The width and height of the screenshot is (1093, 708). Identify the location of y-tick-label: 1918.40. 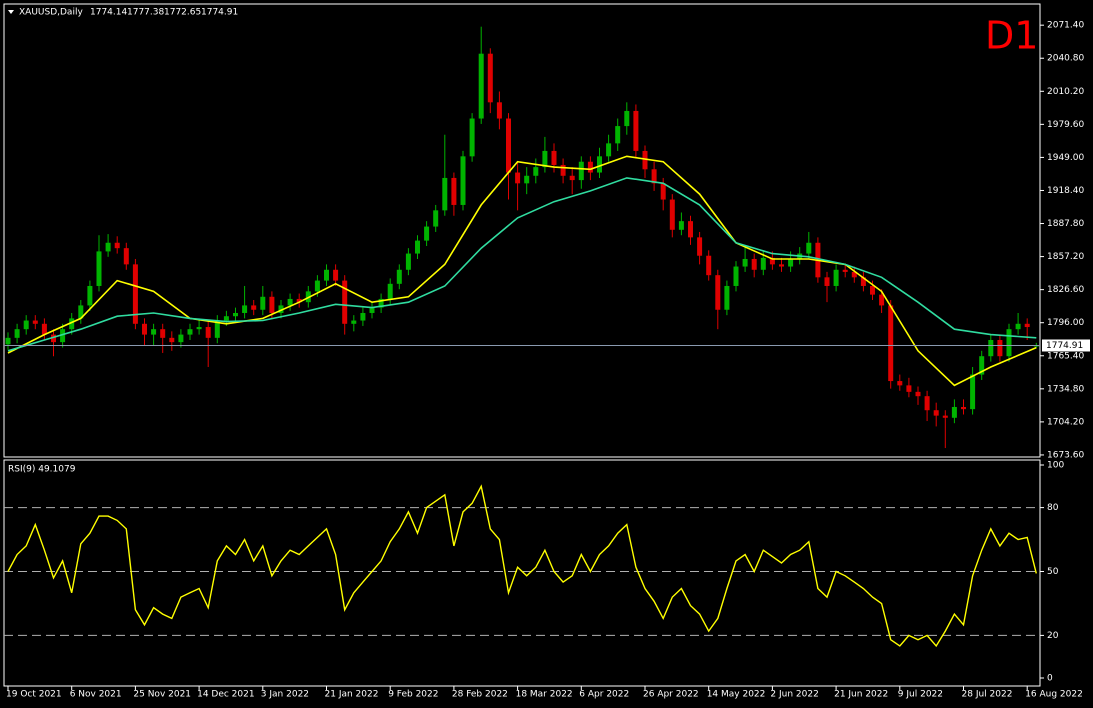
(1065, 191).